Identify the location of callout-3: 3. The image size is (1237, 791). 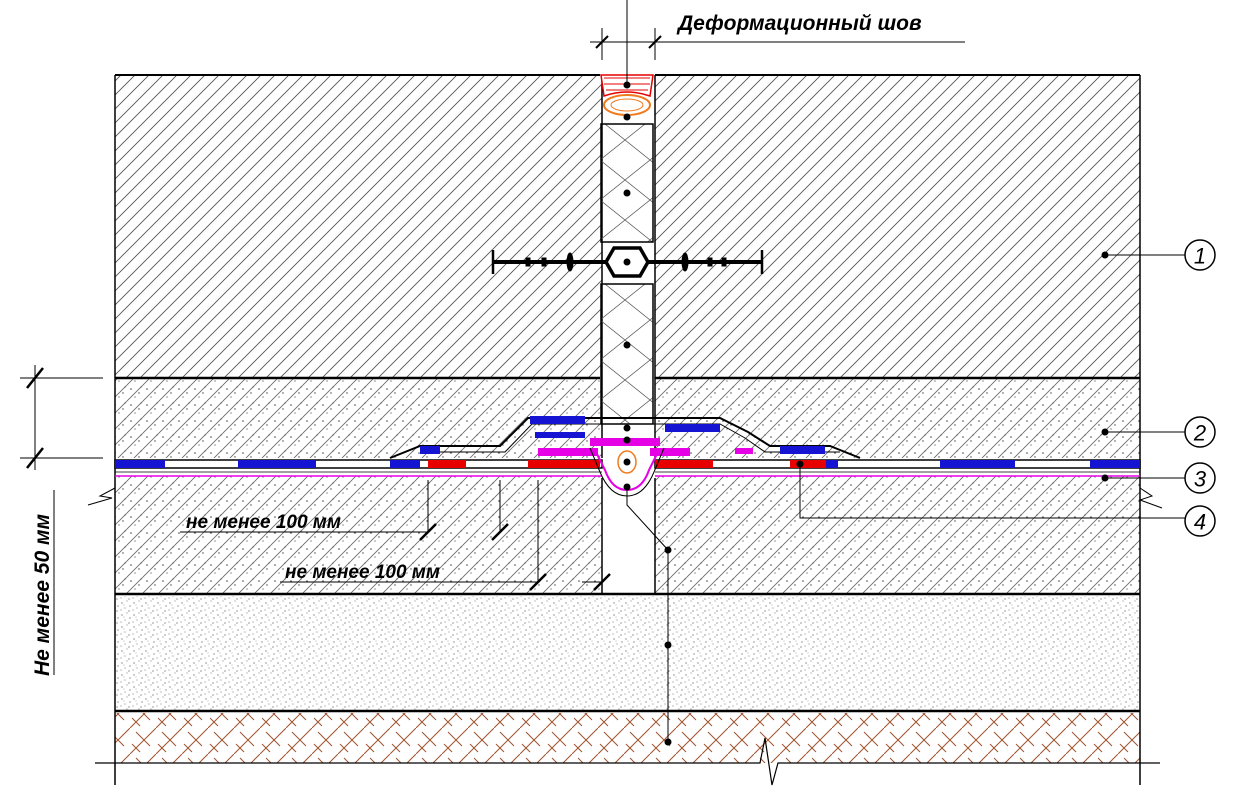
(1200, 478).